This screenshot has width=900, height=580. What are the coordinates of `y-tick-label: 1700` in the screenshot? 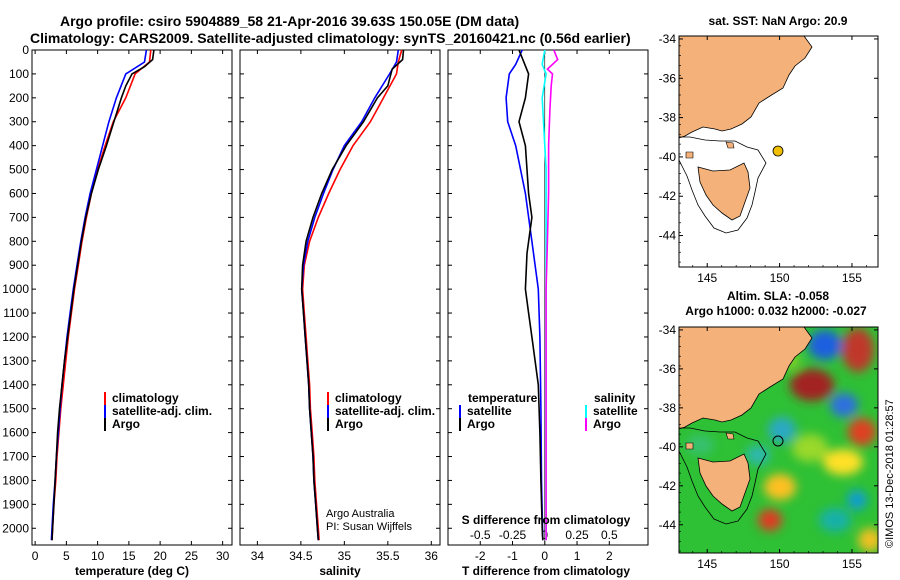 It's located at (15, 457).